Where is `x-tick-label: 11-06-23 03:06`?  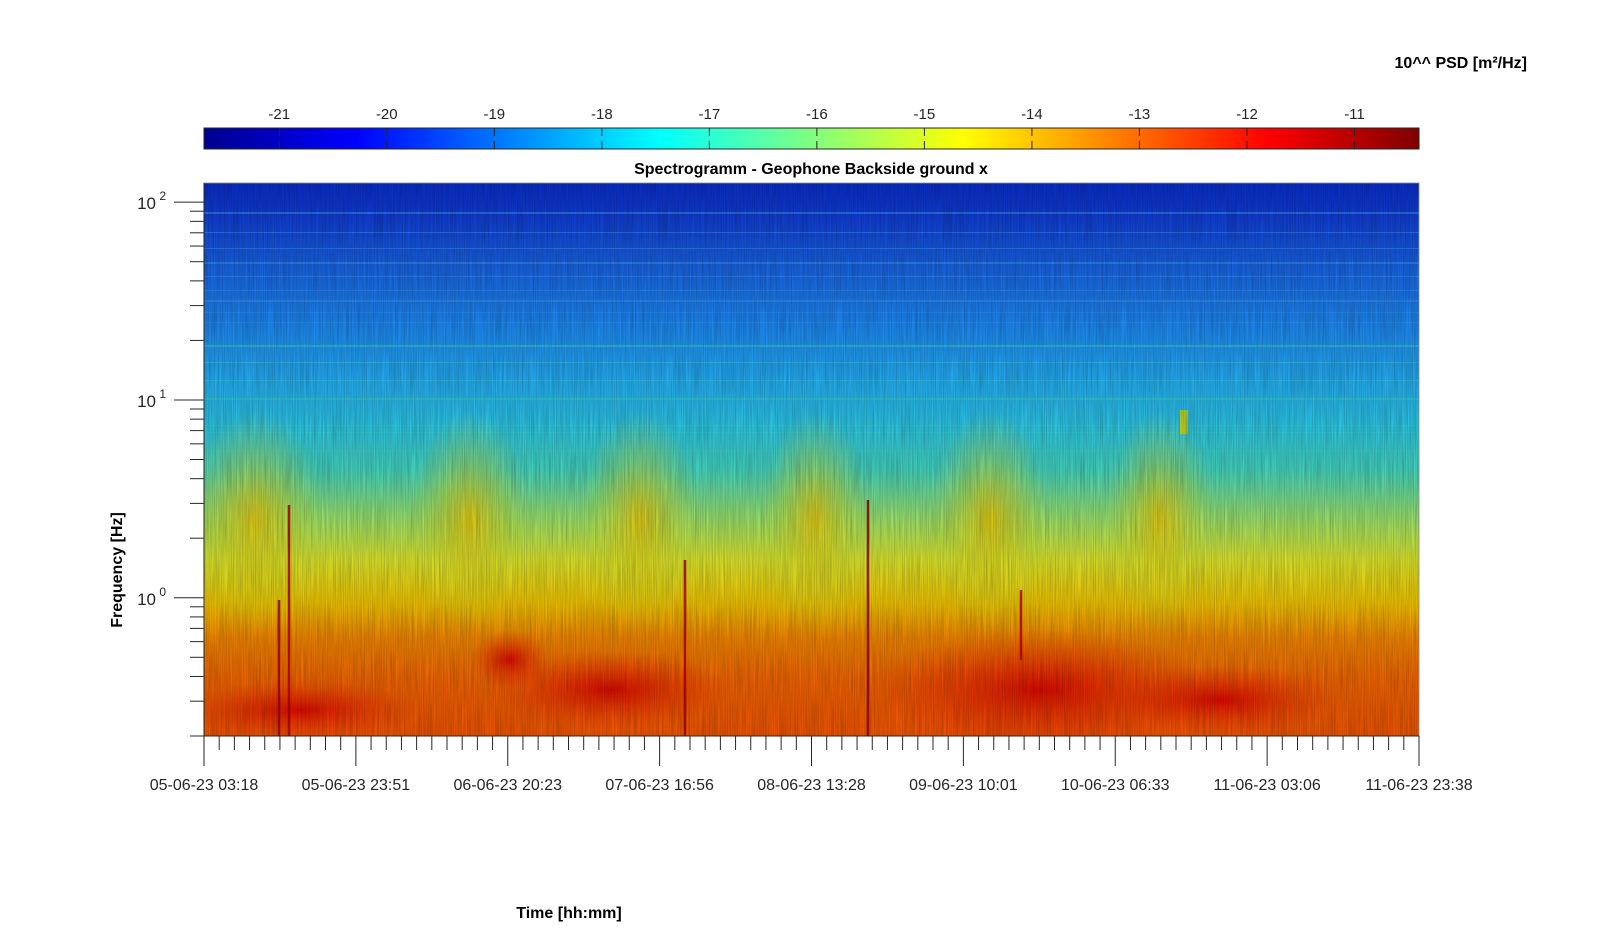 x-tick-label: 11-06-23 03:06 is located at coordinates (1266, 785).